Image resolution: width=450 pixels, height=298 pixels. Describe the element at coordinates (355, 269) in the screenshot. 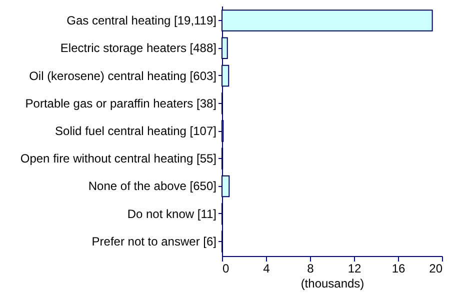

I see `x-tick-label: 12` at that location.